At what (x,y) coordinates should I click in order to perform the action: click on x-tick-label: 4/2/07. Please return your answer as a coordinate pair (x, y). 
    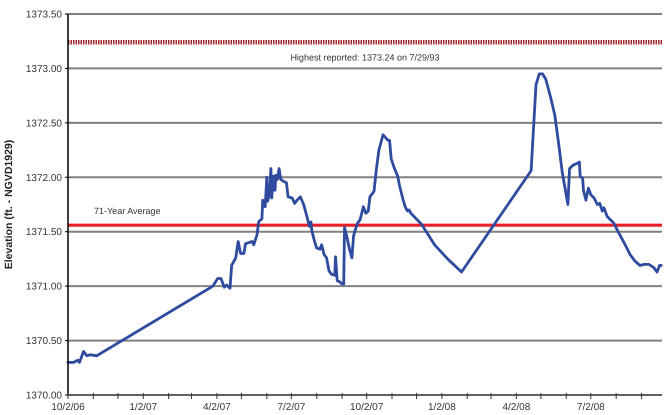
    Looking at the image, I should click on (217, 407).